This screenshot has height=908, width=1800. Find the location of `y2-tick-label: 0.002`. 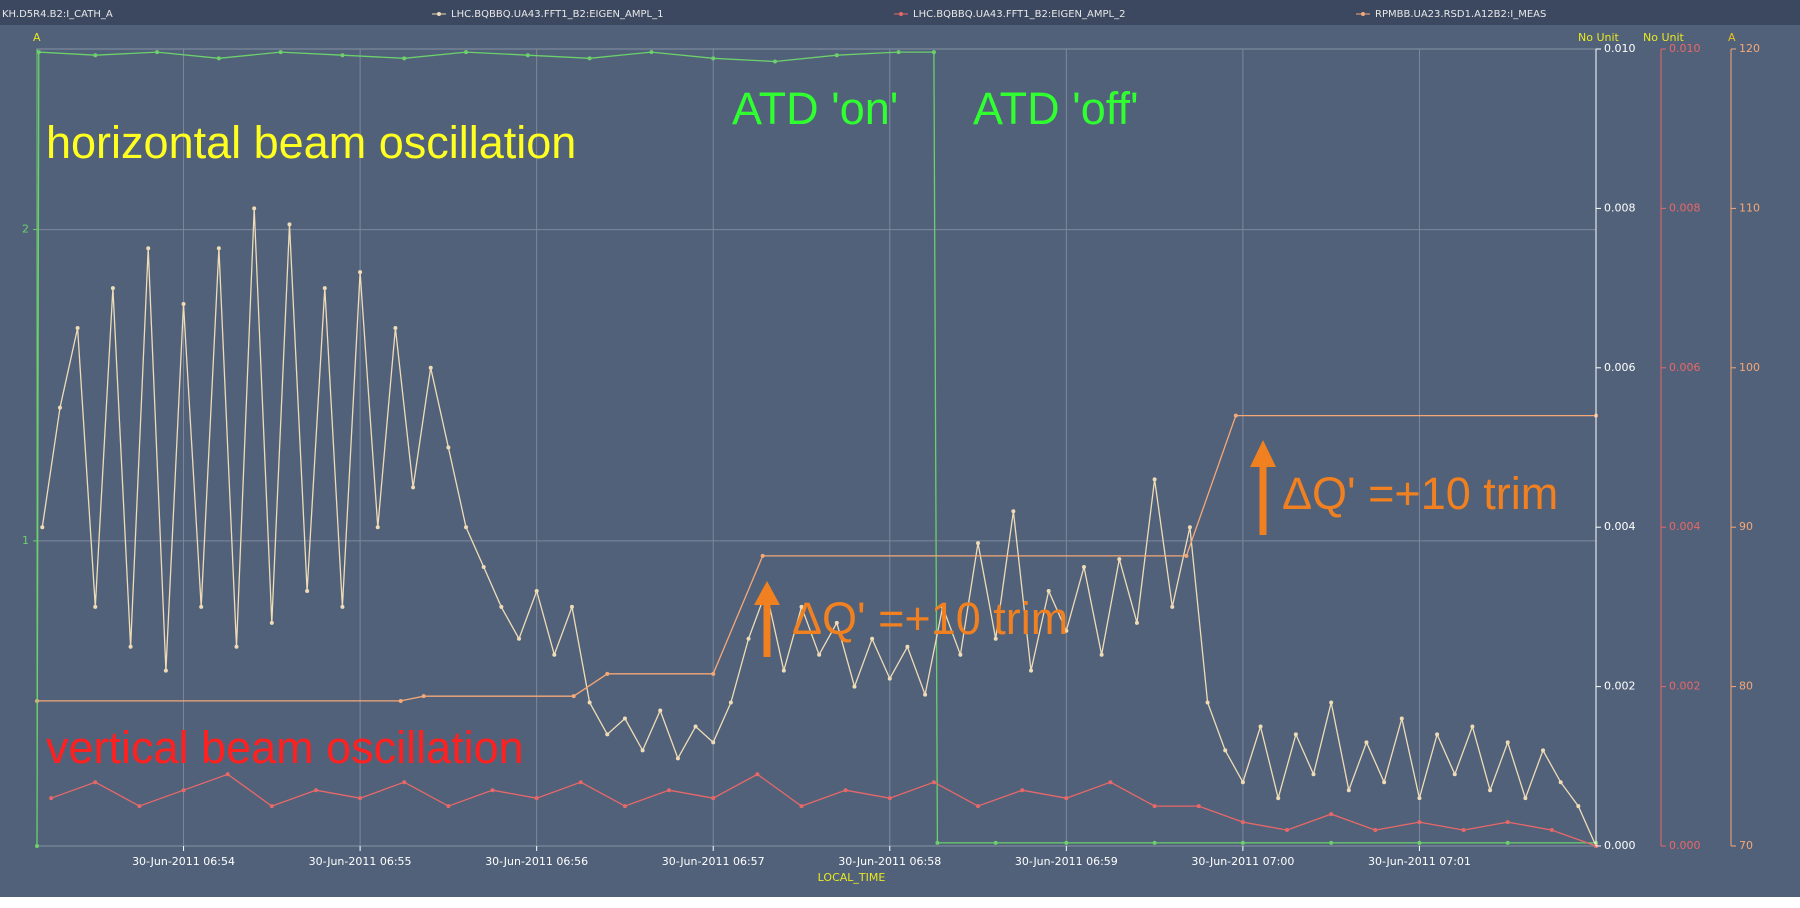

y2-tick-label: 0.002 is located at coordinates (1620, 686).